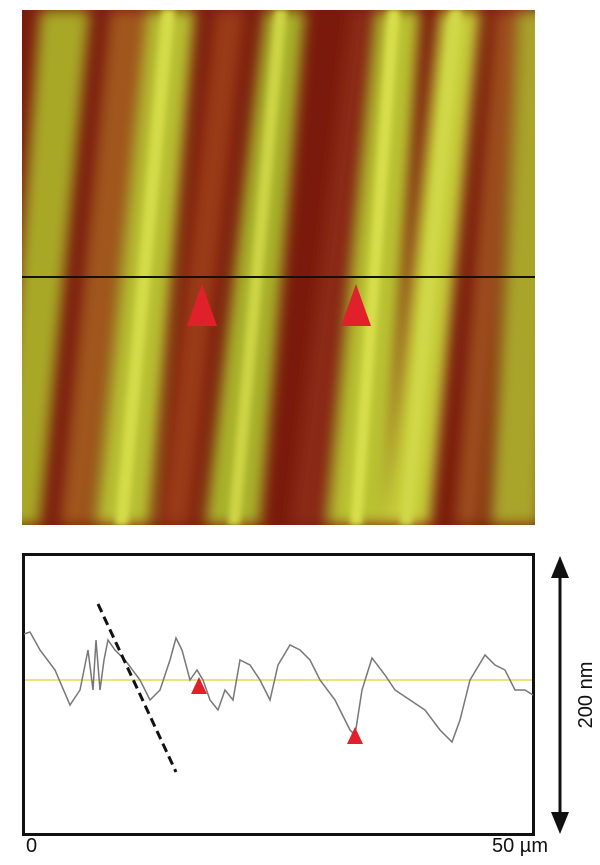  I want to click on height-scale-label: 200 nm, so click(586, 695).